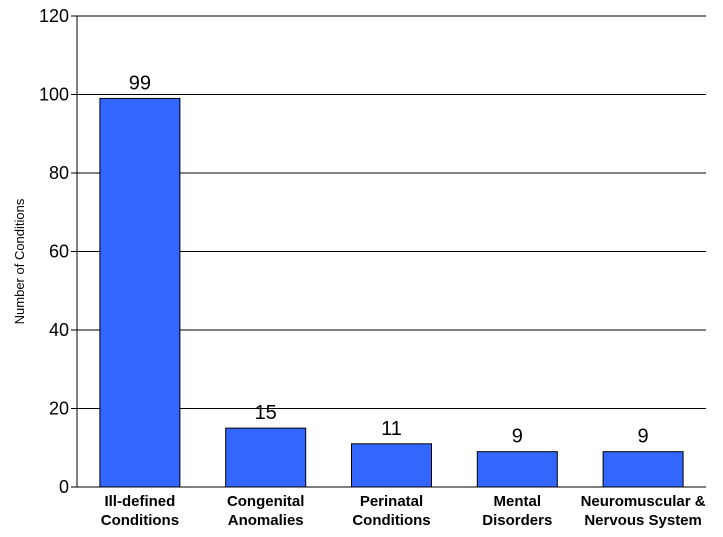 The width and height of the screenshot is (723, 537). Describe the element at coordinates (139, 501) in the screenshot. I see `x-category-label: Ill-defined` at that location.